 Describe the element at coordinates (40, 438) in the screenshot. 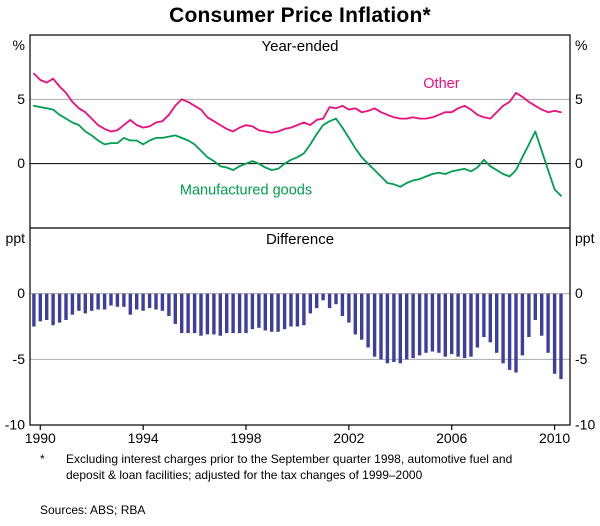

I see `x-tick-label: 1990` at that location.